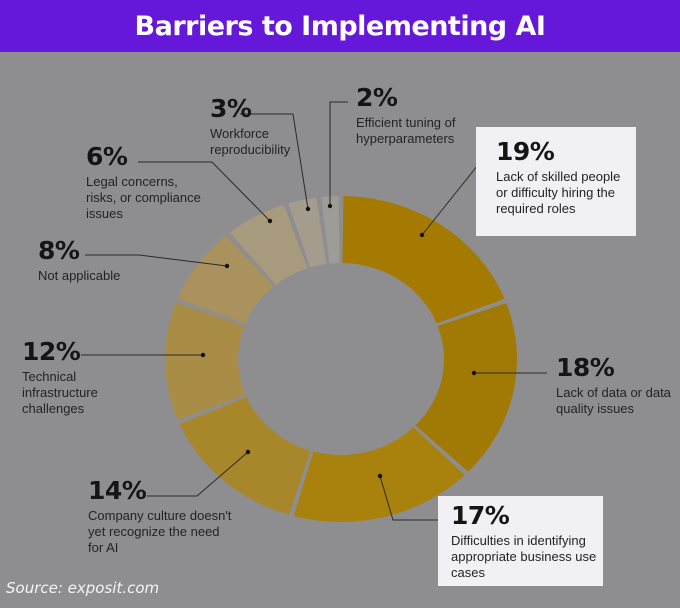 This screenshot has width=680, height=608. What do you see at coordinates (117, 490) in the screenshot?
I see `slice-pct-14: 14%` at bounding box center [117, 490].